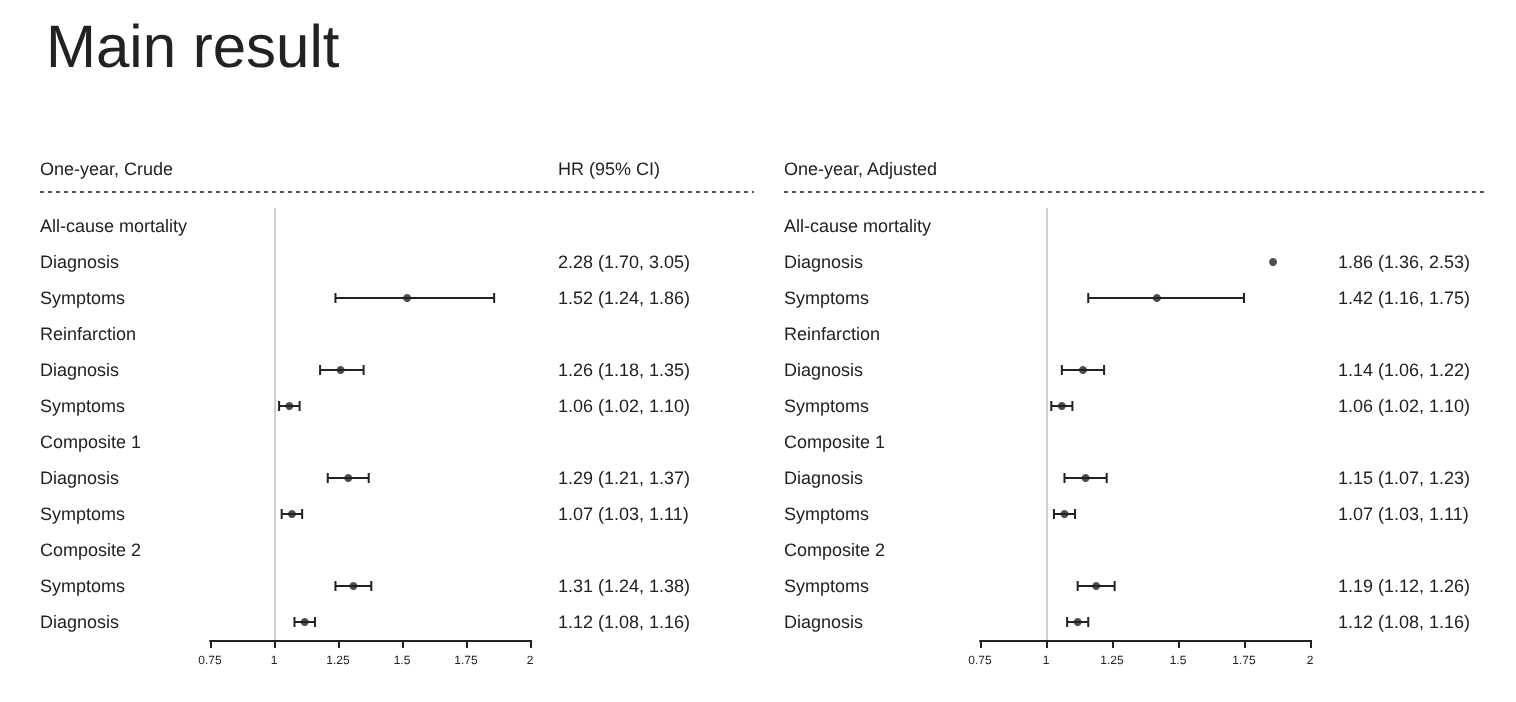  What do you see at coordinates (107, 169) in the screenshot?
I see `chart-subtitle: One-year, Crude` at bounding box center [107, 169].